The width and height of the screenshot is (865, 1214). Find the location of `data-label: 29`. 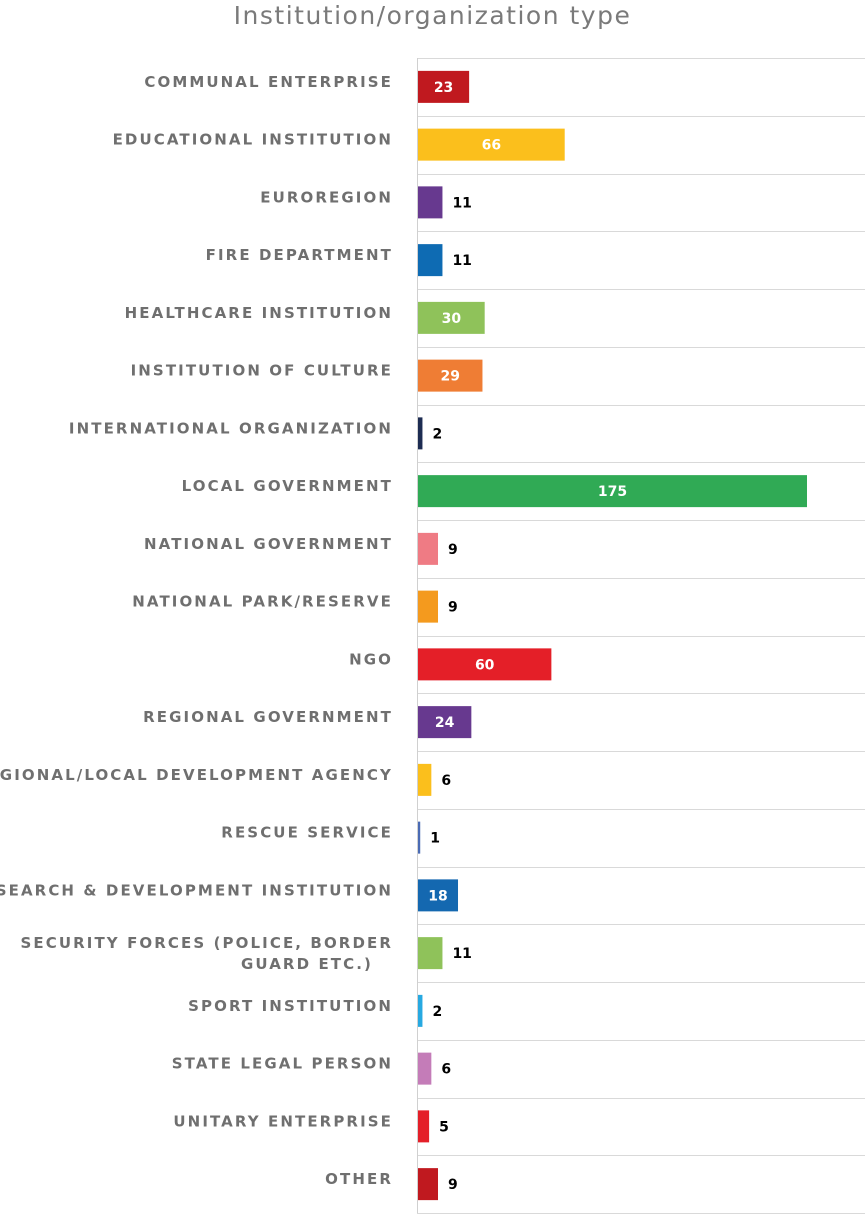

data-label: 29 is located at coordinates (449, 377).